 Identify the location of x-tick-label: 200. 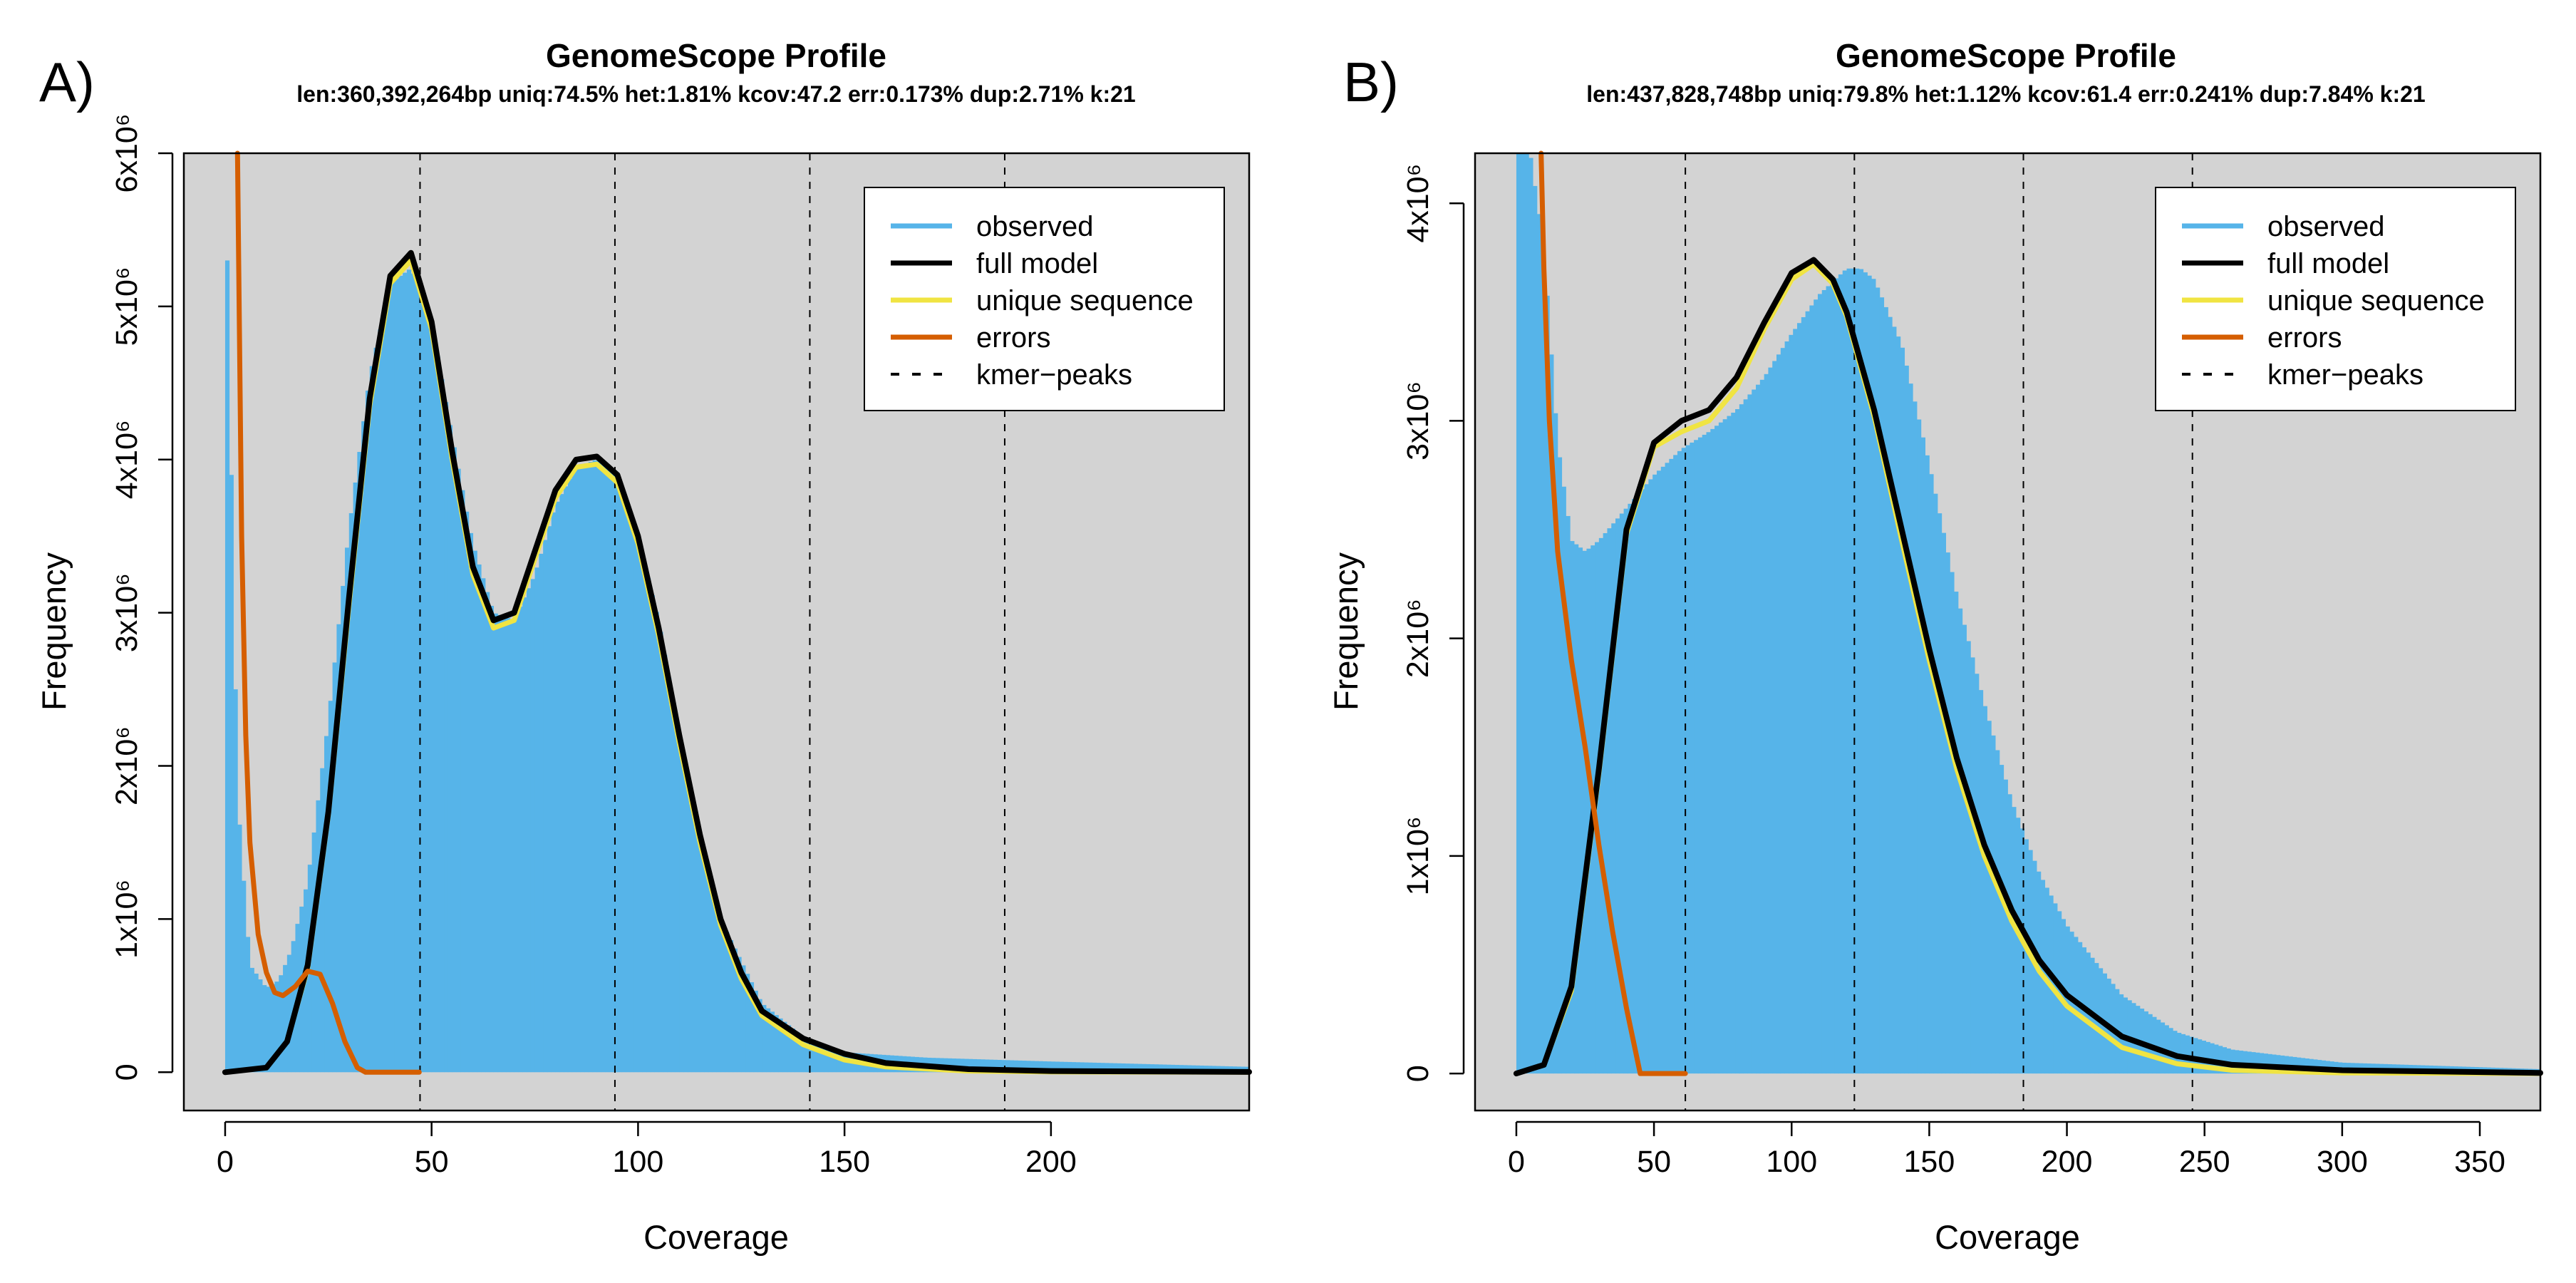
(1051, 1162).